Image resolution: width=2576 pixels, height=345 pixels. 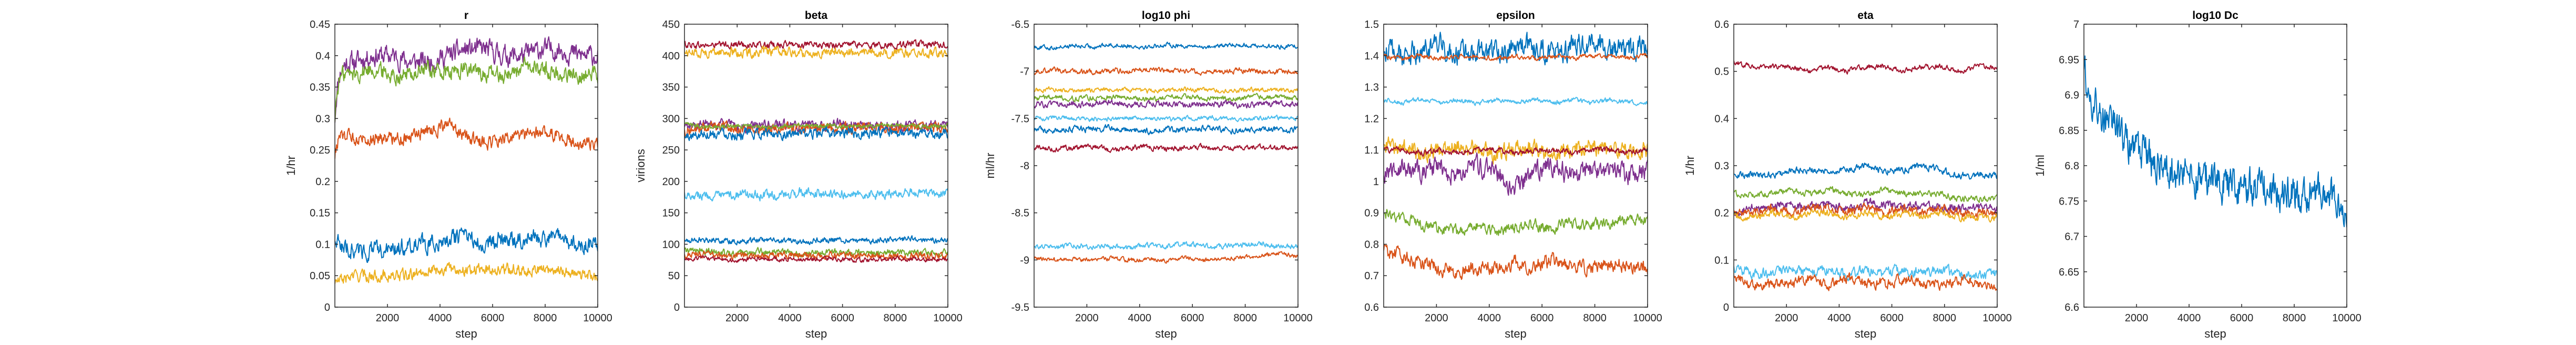 What do you see at coordinates (2040, 166) in the screenshot?
I see `y-axis-label: 1/ml` at bounding box center [2040, 166].